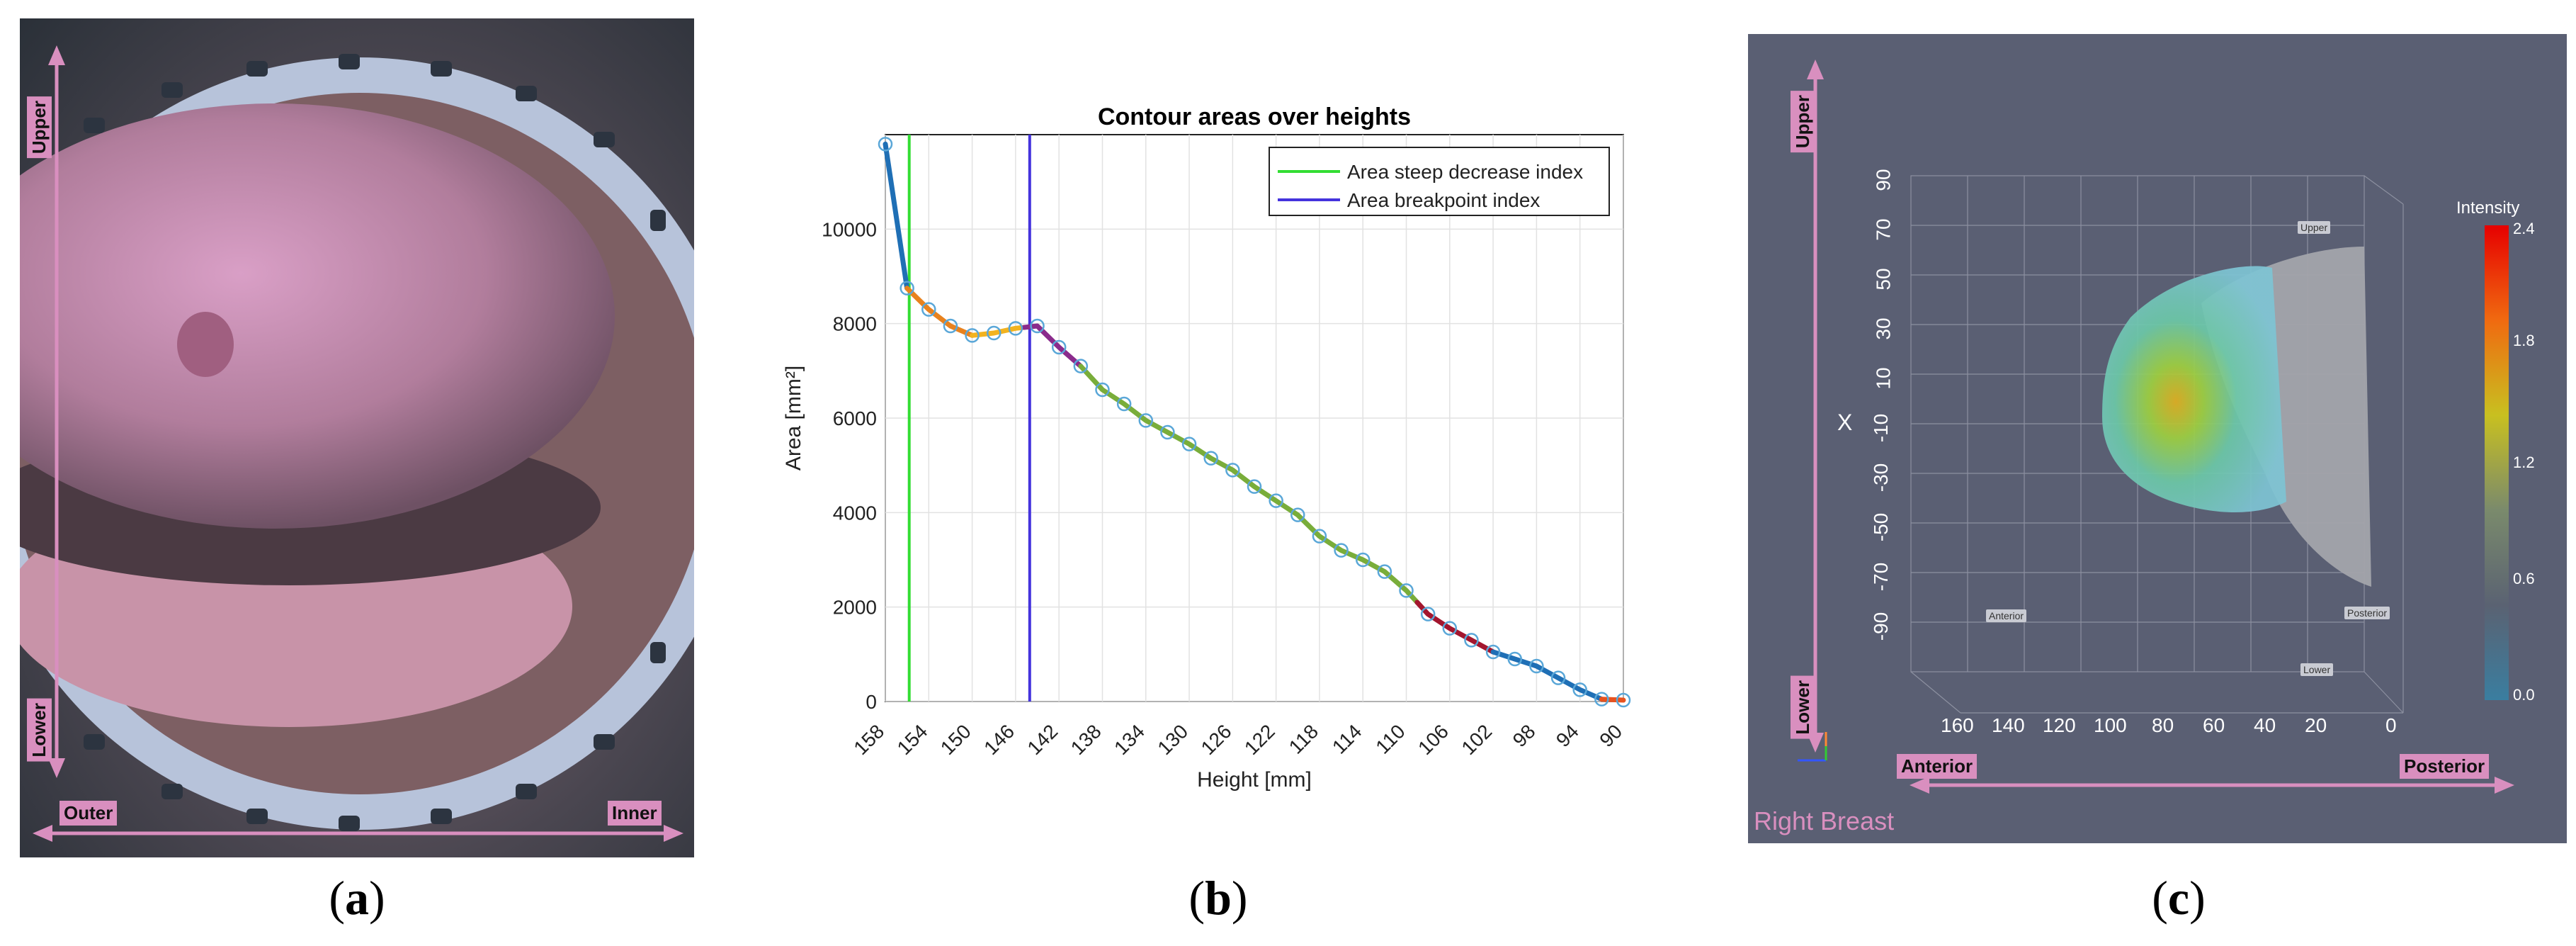 The width and height of the screenshot is (2576, 946). Describe the element at coordinates (1433, 739) in the screenshot. I see `x-tick-label: 106` at that location.